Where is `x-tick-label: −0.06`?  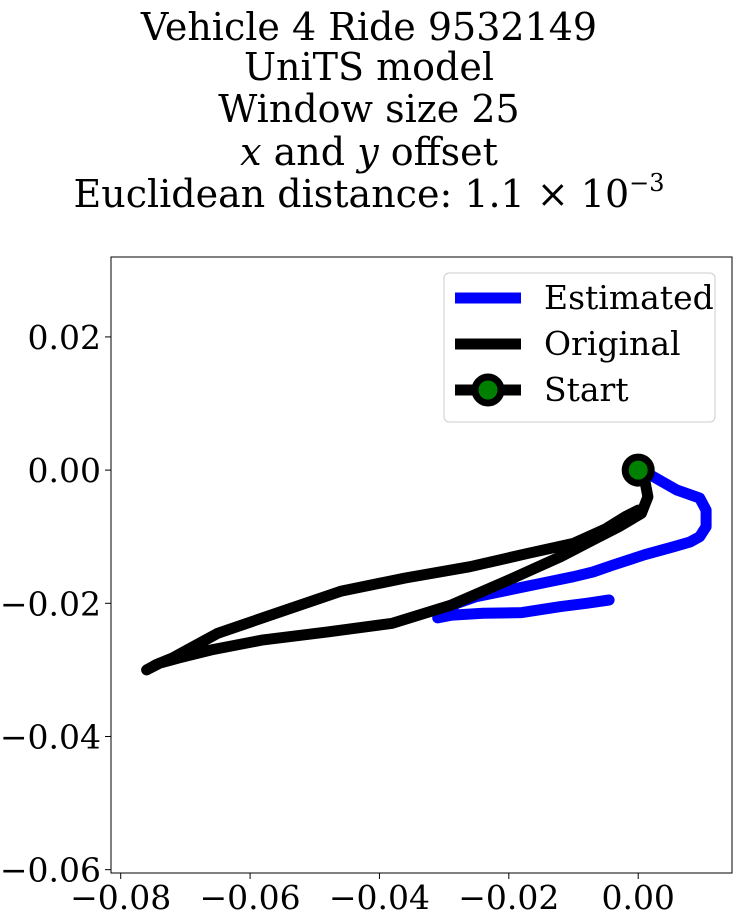
x-tick-label: −0.06 is located at coordinates (250, 897).